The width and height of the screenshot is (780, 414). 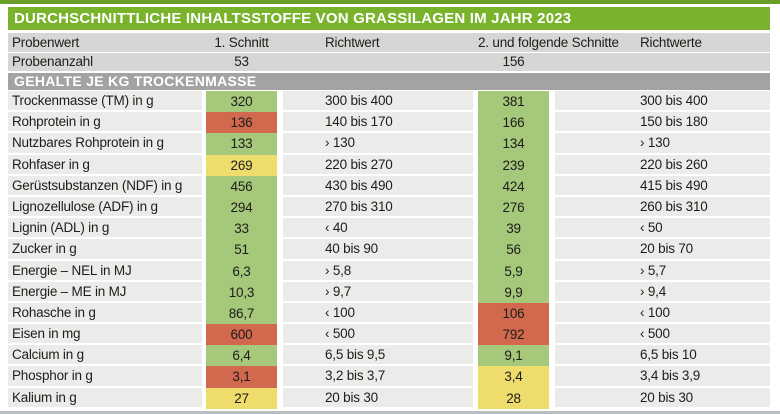 I want to click on table-row: Energie – NEL in MJ 6,3 › 5,8 5,9 › 5,7, so click(x=389, y=271).